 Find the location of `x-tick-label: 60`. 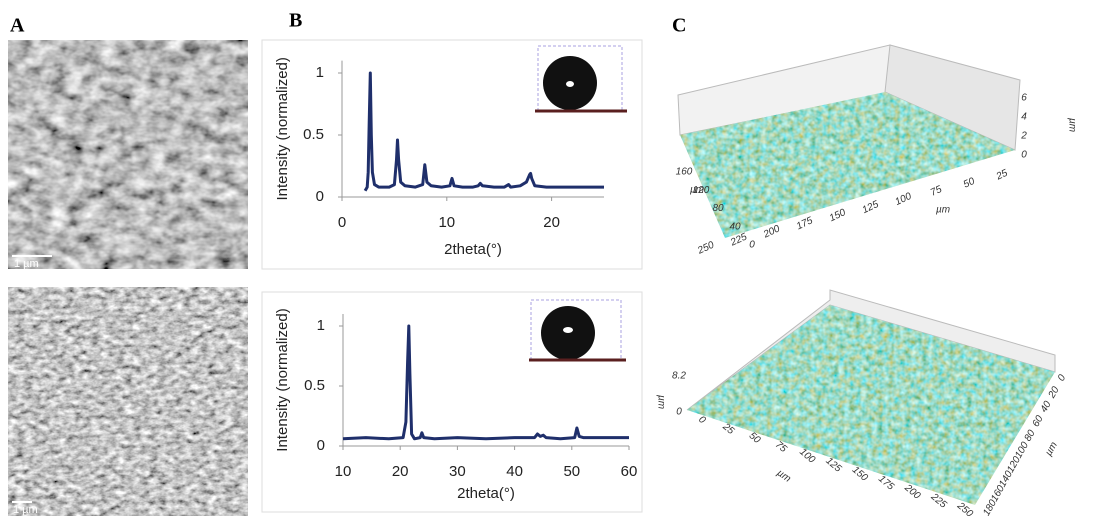

x-tick-label: 60 is located at coordinates (629, 471).